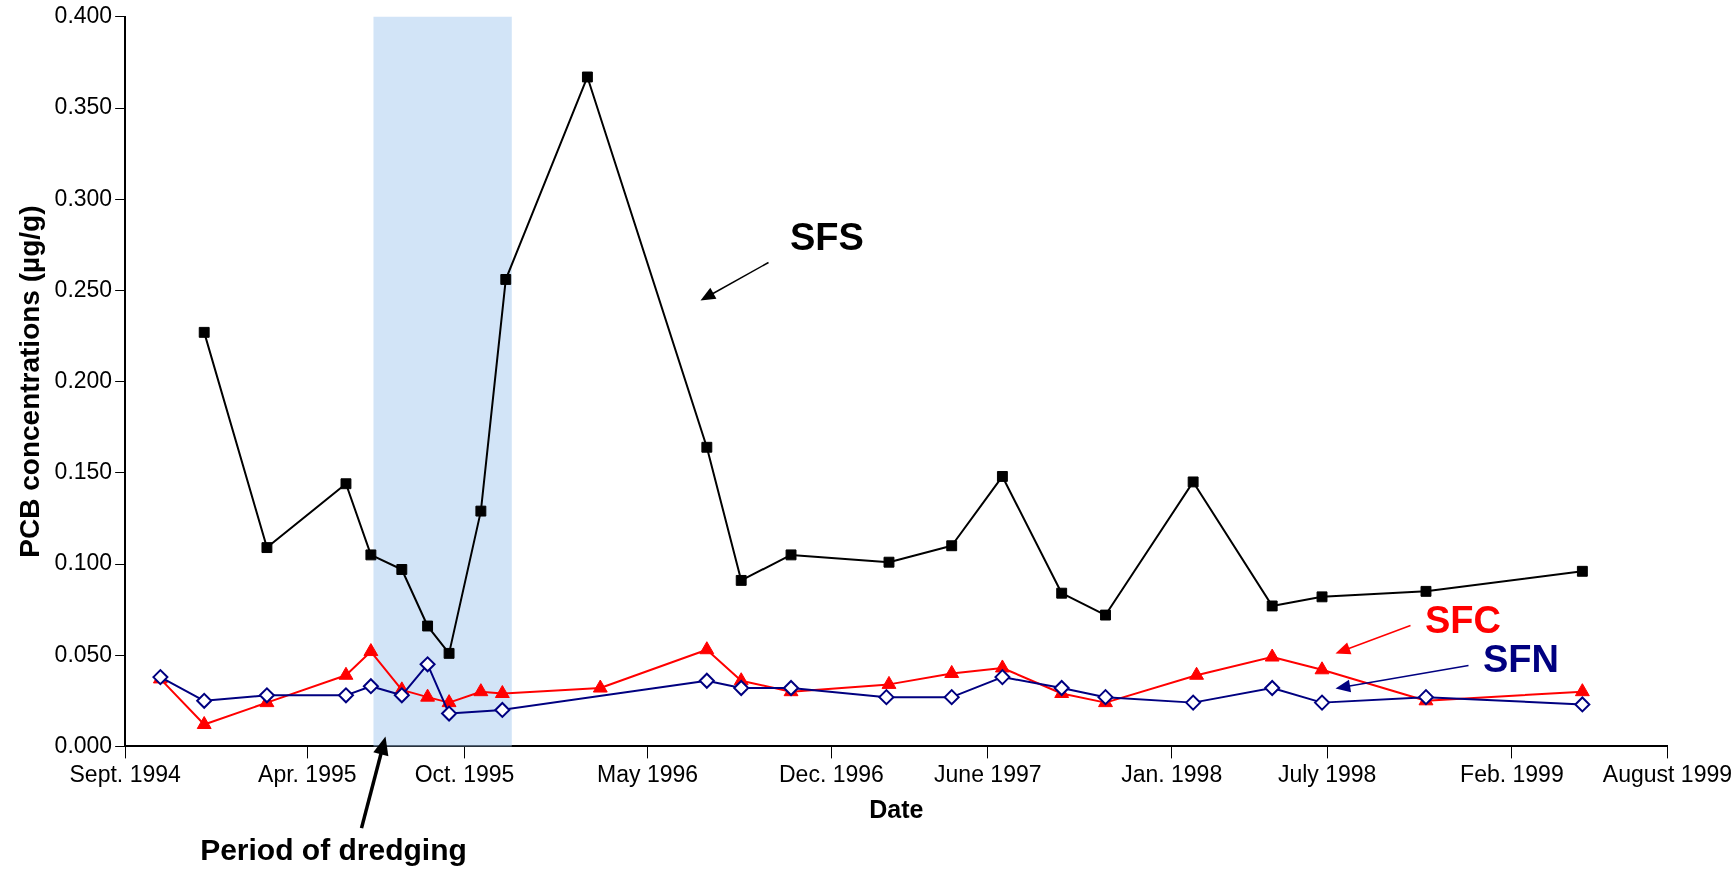 The width and height of the screenshot is (1735, 870). I want to click on y-tick-label: 0.300, so click(83, 197).